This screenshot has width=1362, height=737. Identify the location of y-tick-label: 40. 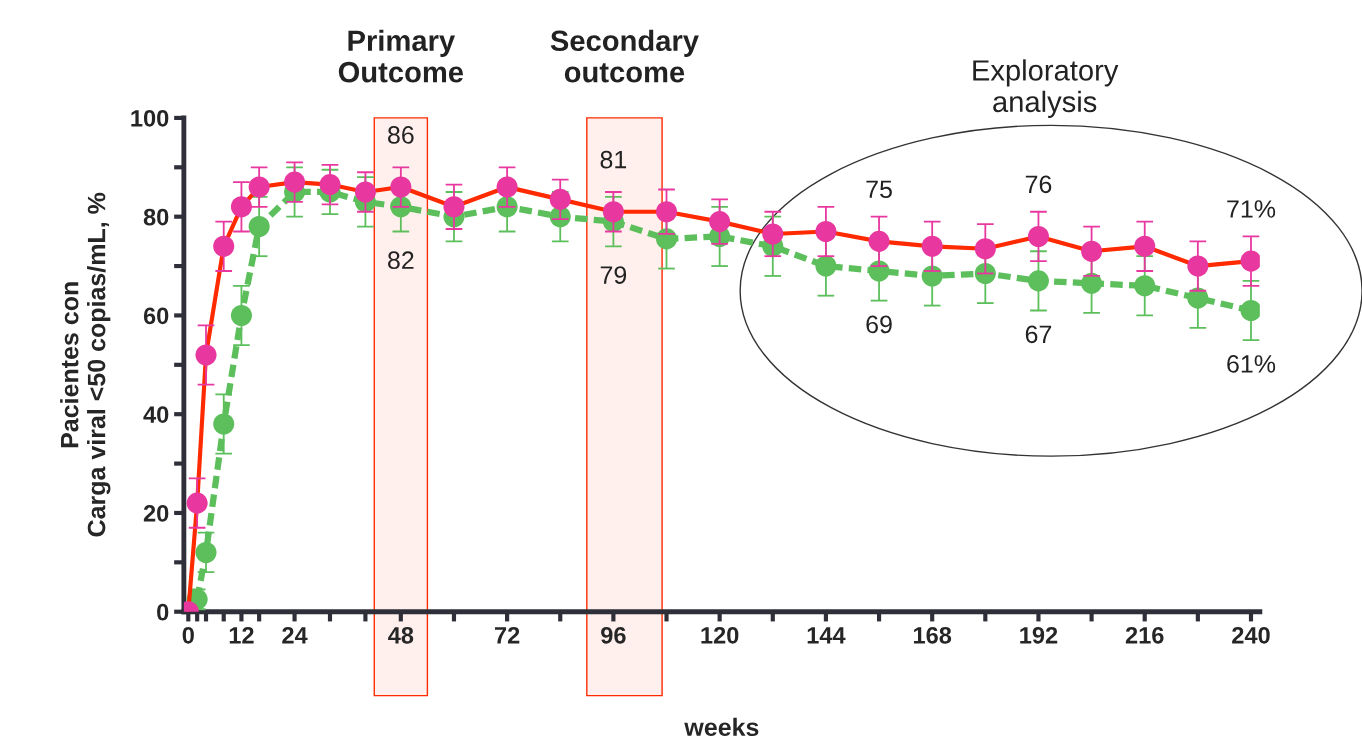
(156, 414).